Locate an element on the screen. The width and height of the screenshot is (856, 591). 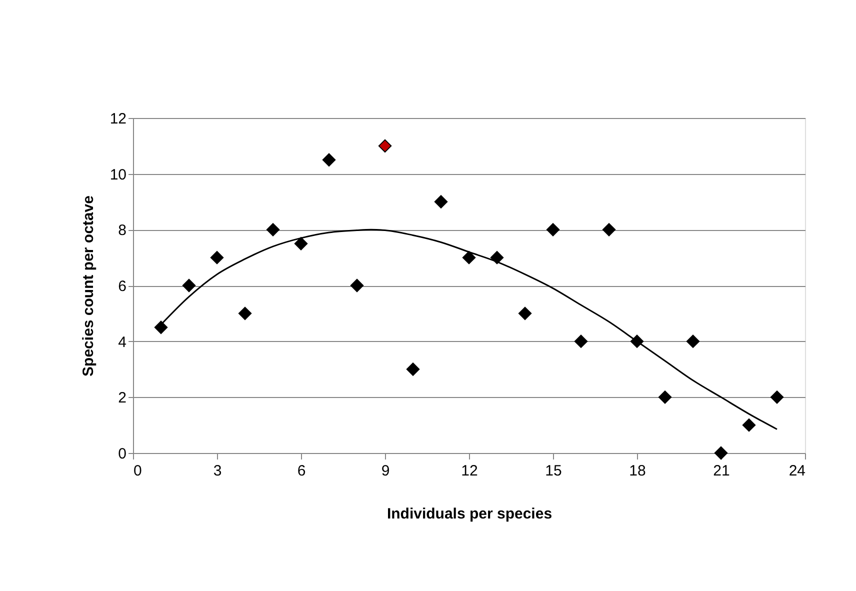
x-tick-label: 0 is located at coordinates (138, 471).